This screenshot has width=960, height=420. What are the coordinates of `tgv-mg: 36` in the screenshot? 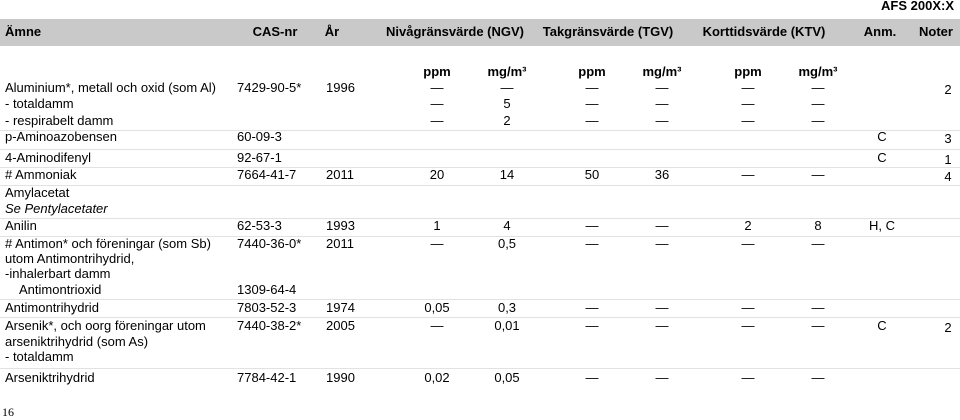 It's located at (662, 174).